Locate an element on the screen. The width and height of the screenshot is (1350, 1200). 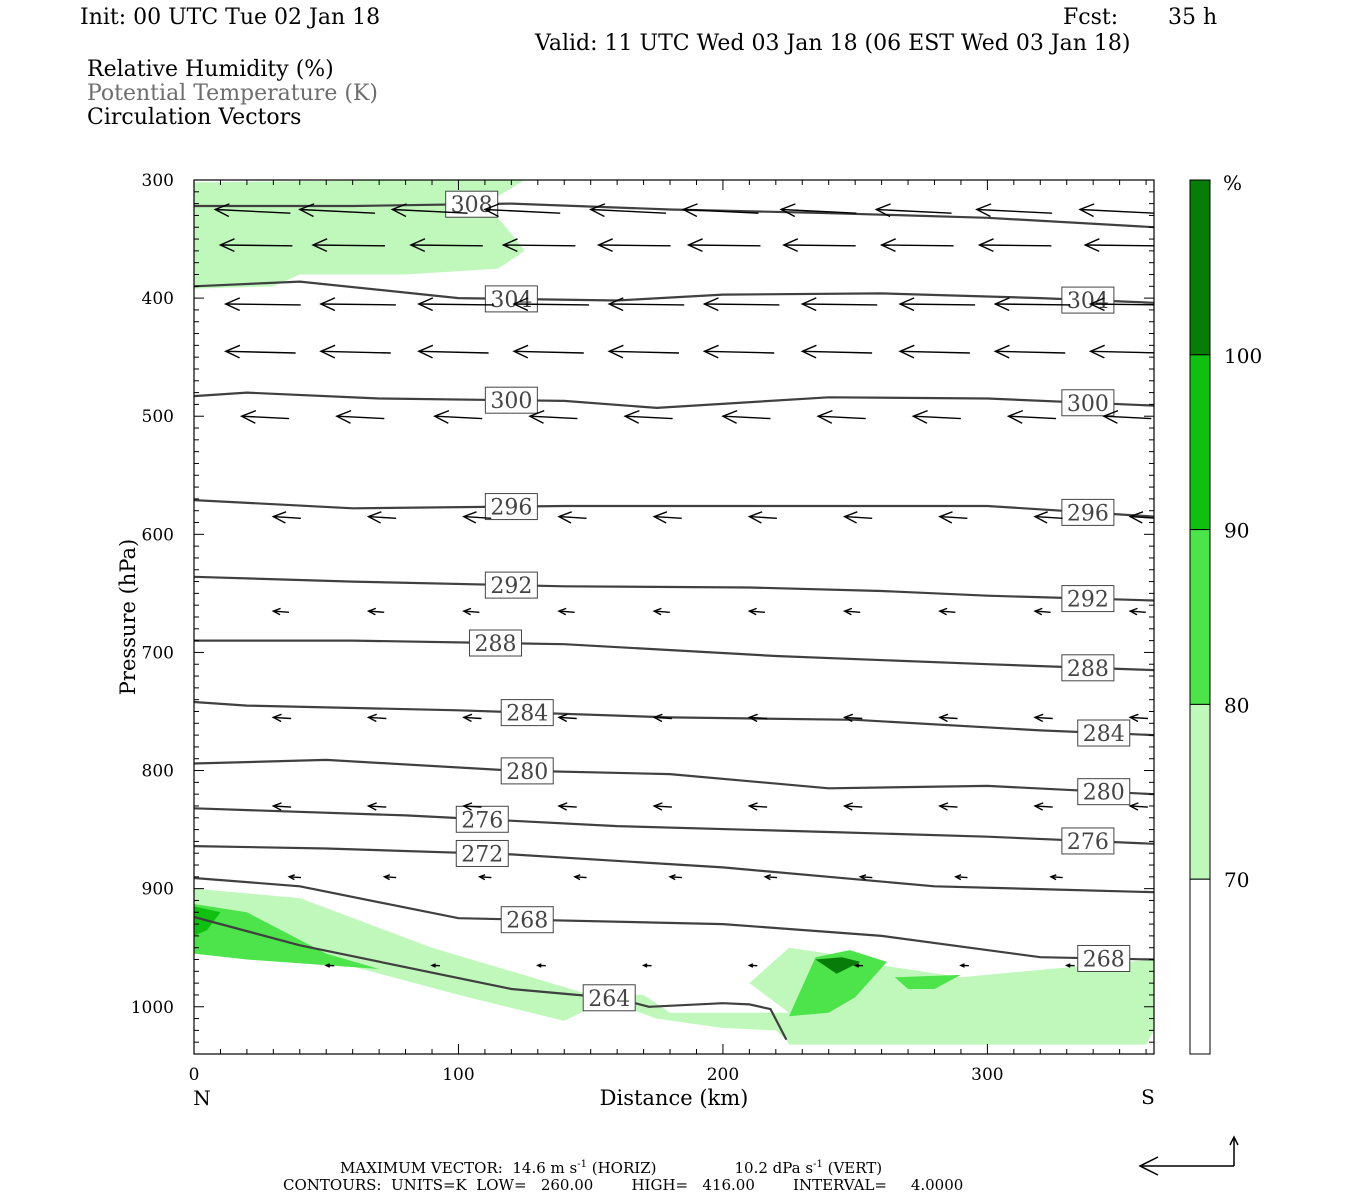
init-time: Init: 00 UTC Tue 02 Jan 18 is located at coordinates (230, 17).